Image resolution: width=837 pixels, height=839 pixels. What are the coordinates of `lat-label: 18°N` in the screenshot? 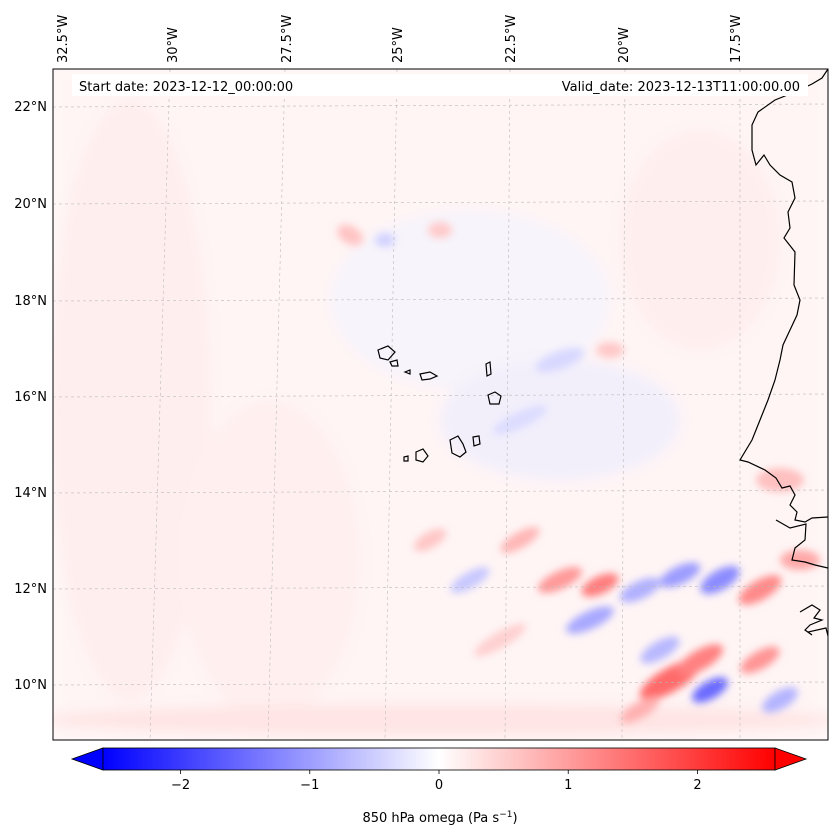 It's located at (30, 301).